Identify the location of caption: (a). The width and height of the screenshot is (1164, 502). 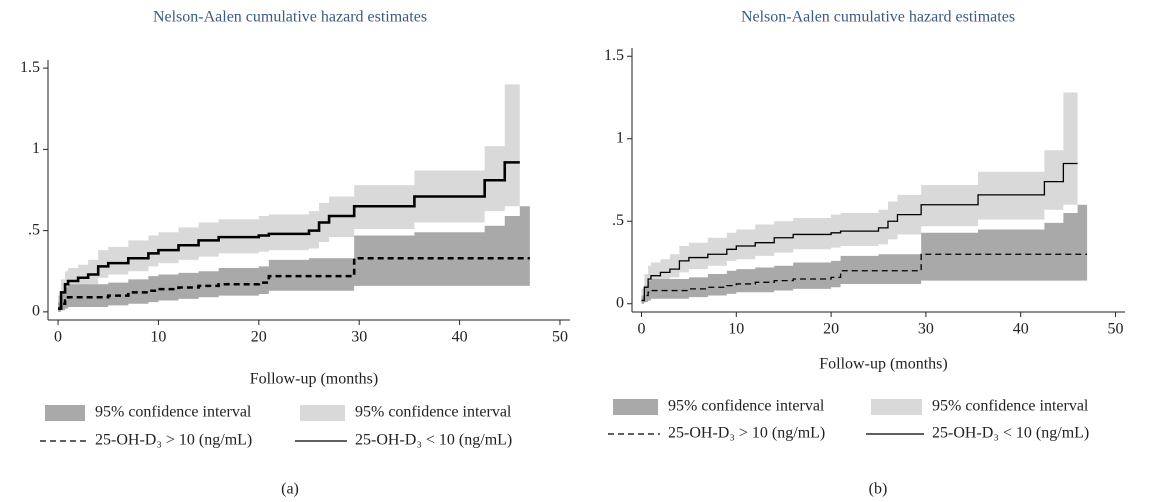
(290, 489).